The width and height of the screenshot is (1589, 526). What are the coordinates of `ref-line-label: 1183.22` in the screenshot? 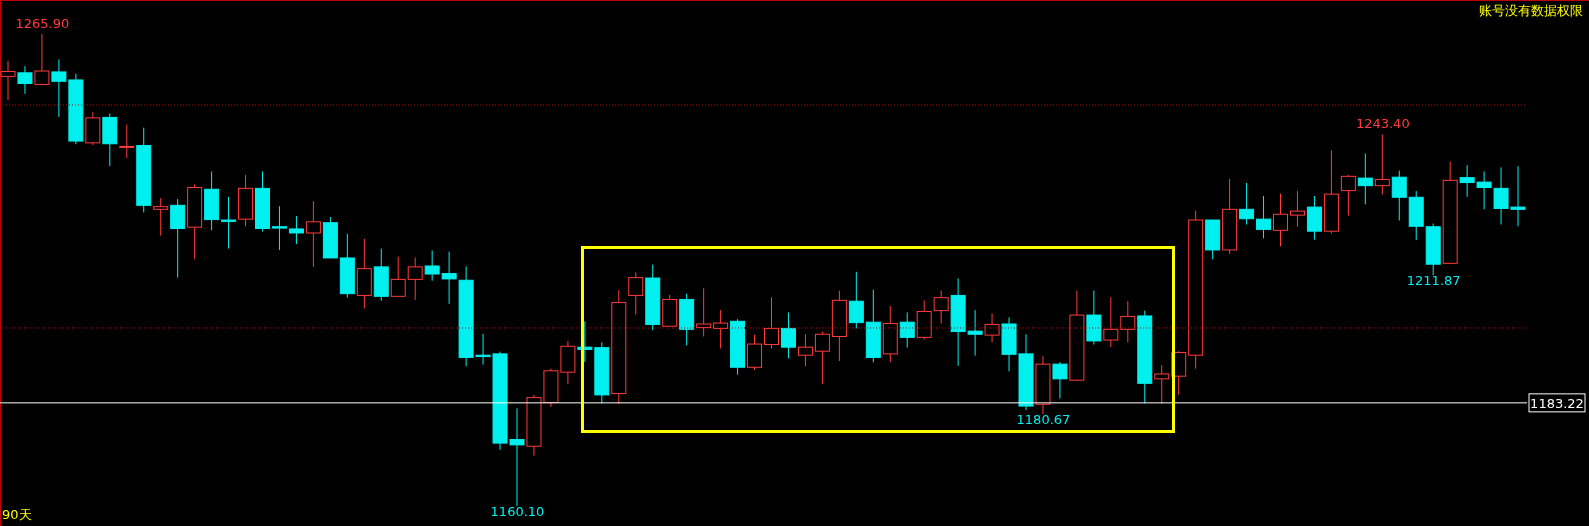 It's located at (1557, 403).